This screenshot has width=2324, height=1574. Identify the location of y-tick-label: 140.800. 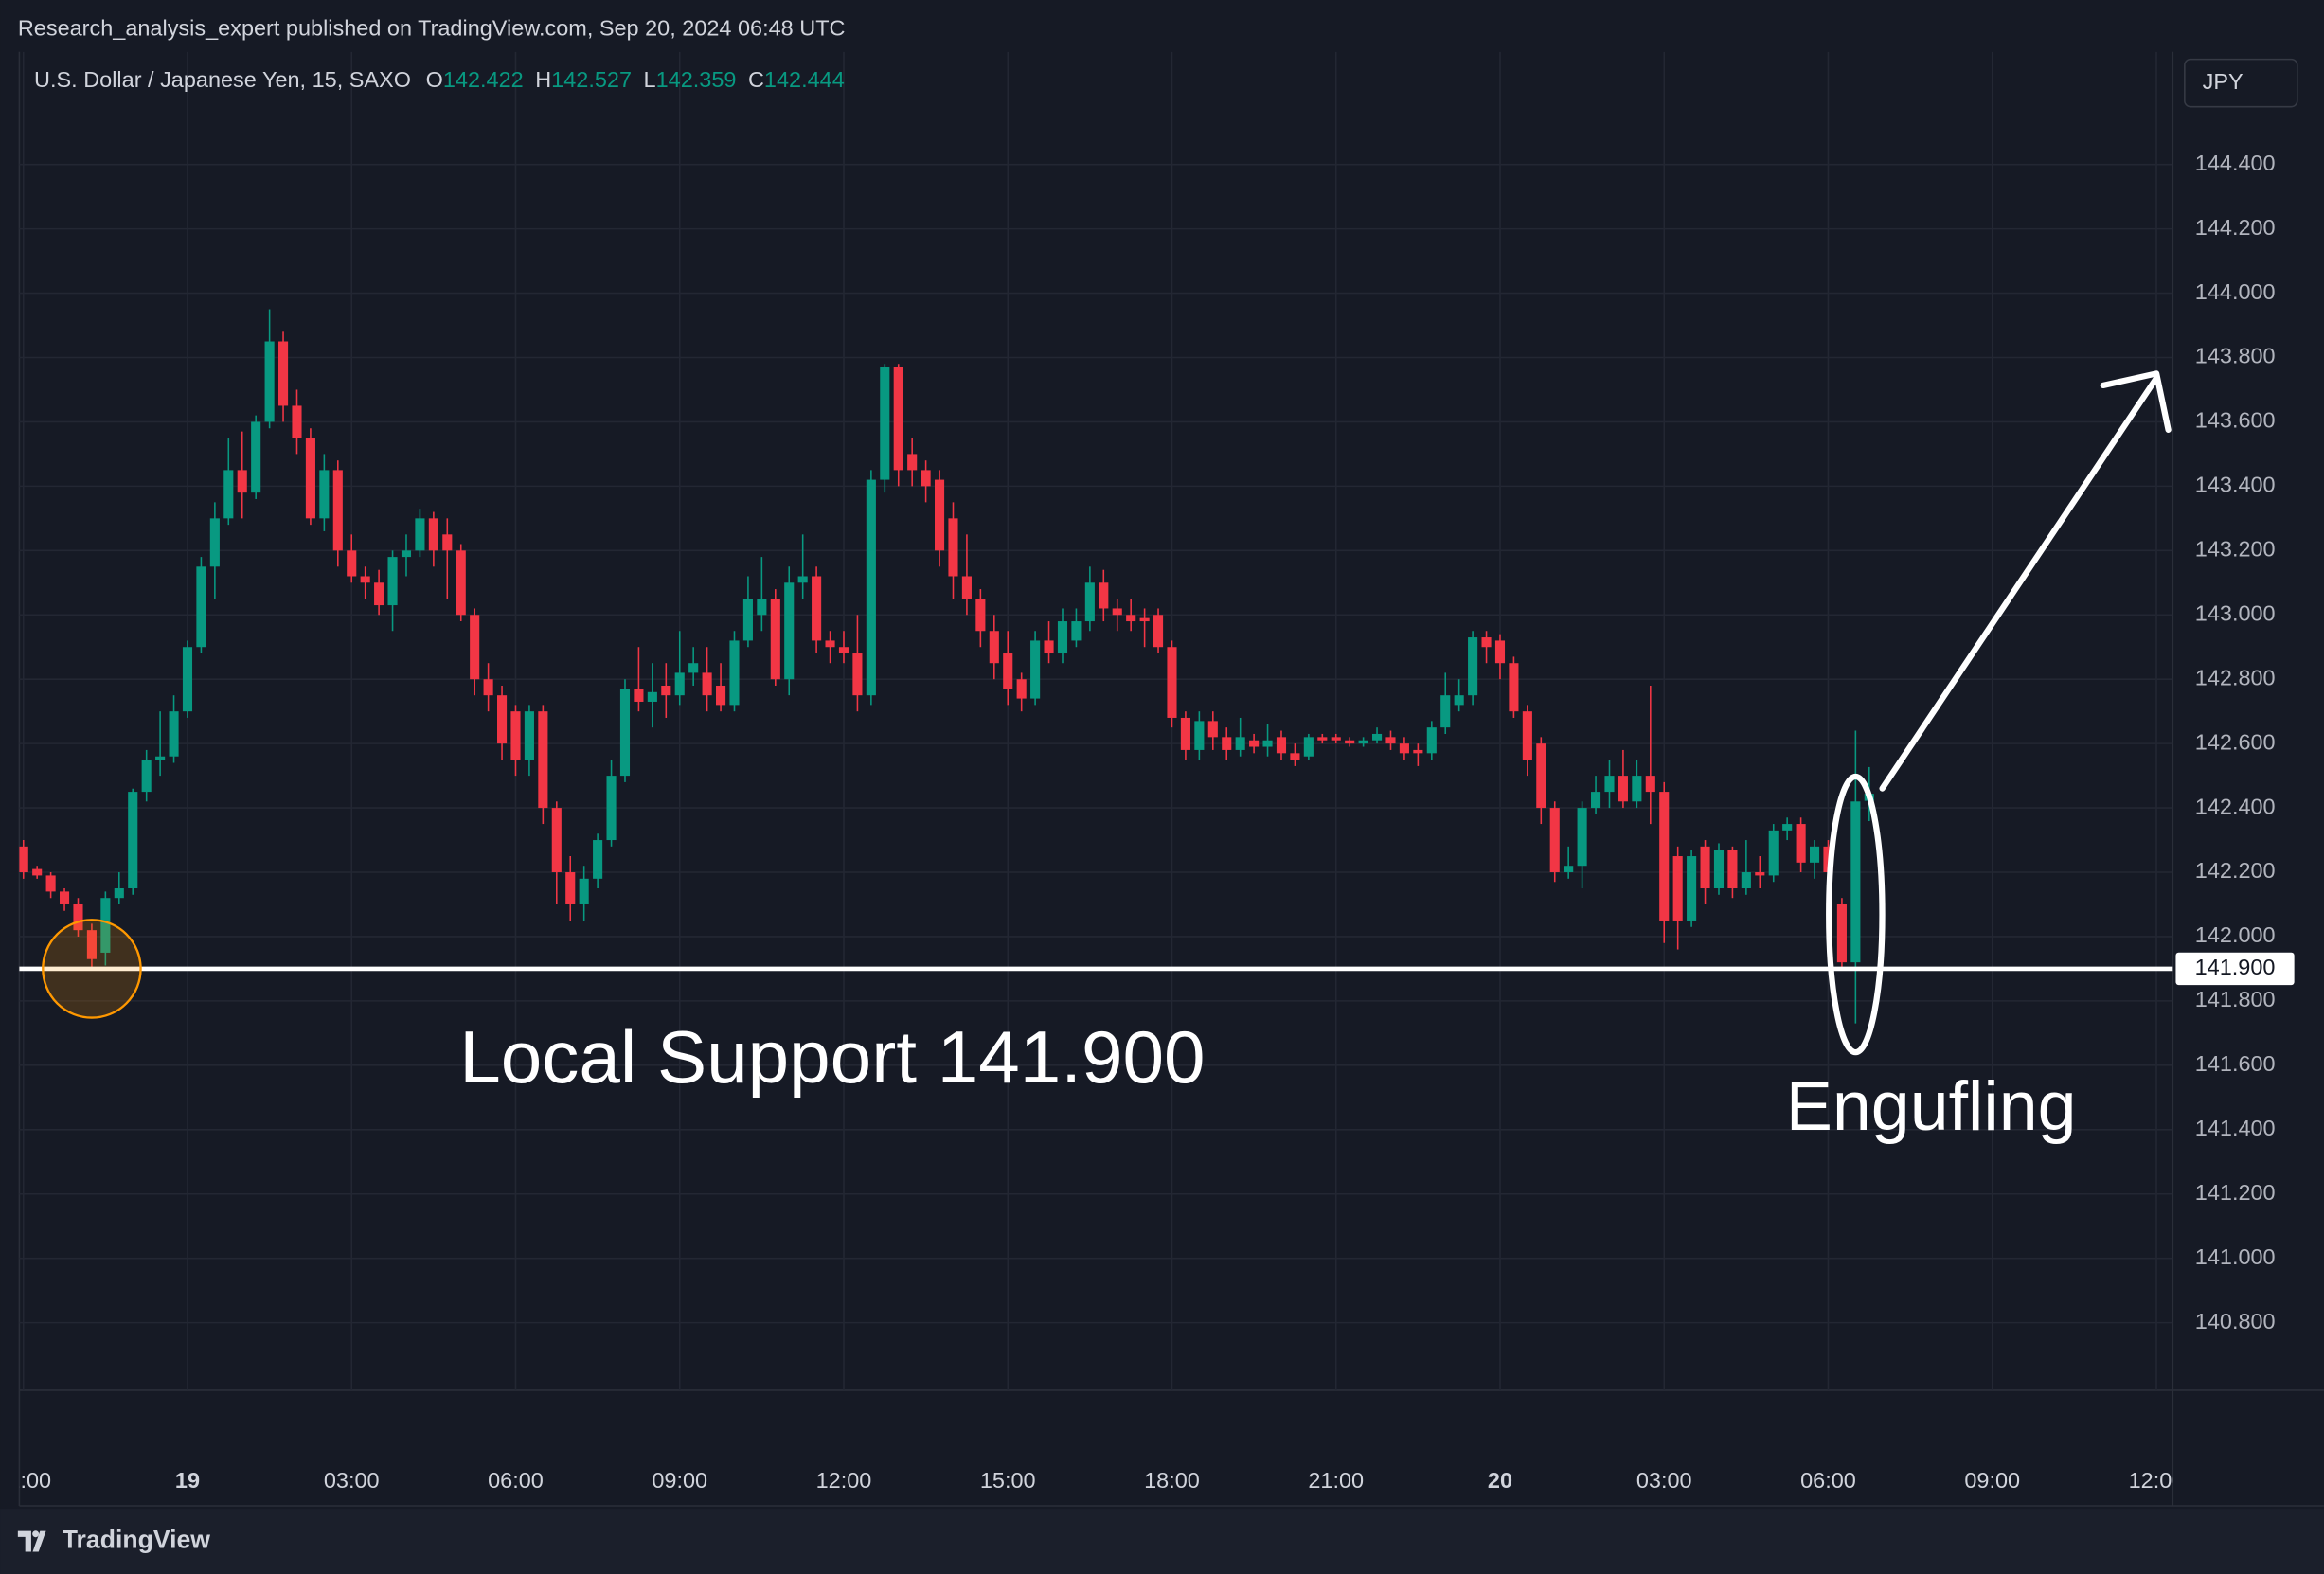
(2236, 1321).